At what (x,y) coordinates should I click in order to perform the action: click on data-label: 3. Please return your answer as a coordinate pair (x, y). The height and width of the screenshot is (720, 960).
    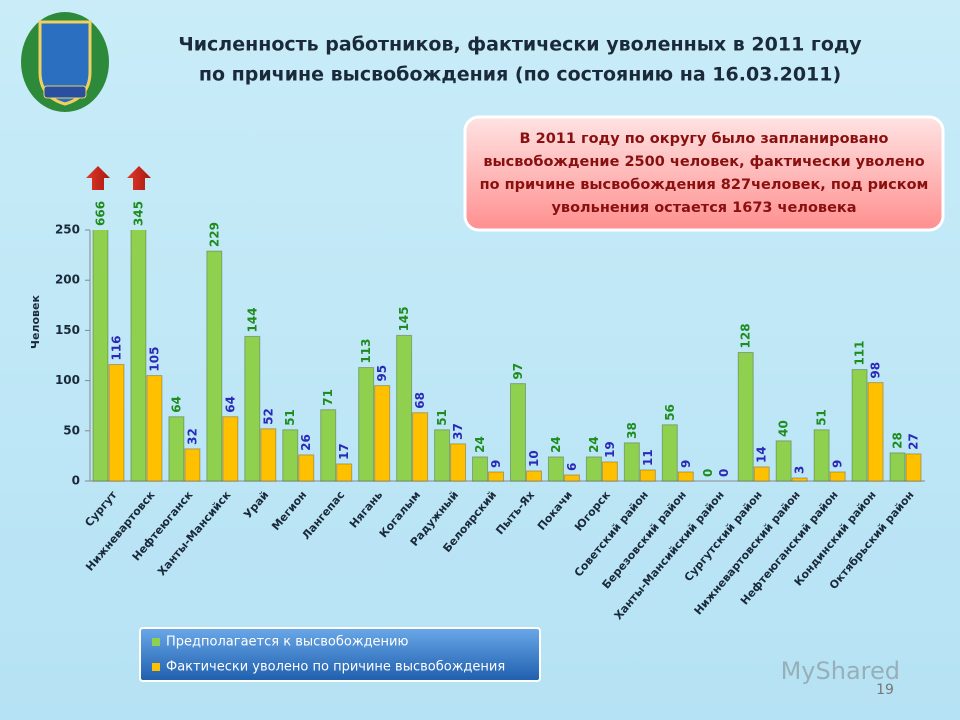
    Looking at the image, I should click on (800, 470).